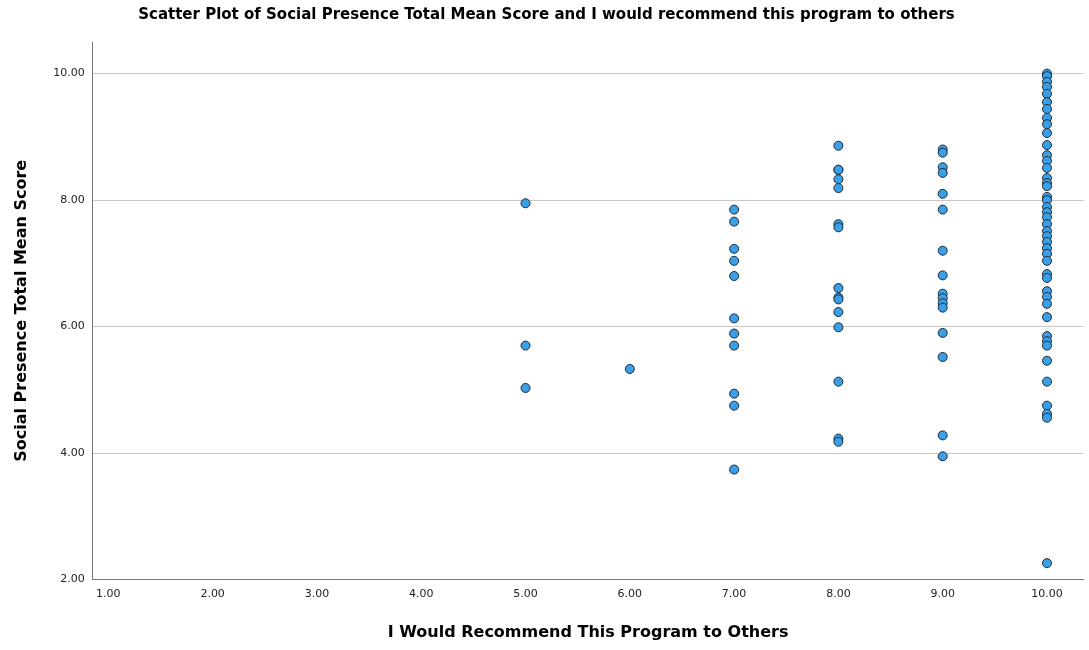 This screenshot has width=1089, height=650. Describe the element at coordinates (69, 73) in the screenshot. I see `y-tick-label: 10.00` at that location.